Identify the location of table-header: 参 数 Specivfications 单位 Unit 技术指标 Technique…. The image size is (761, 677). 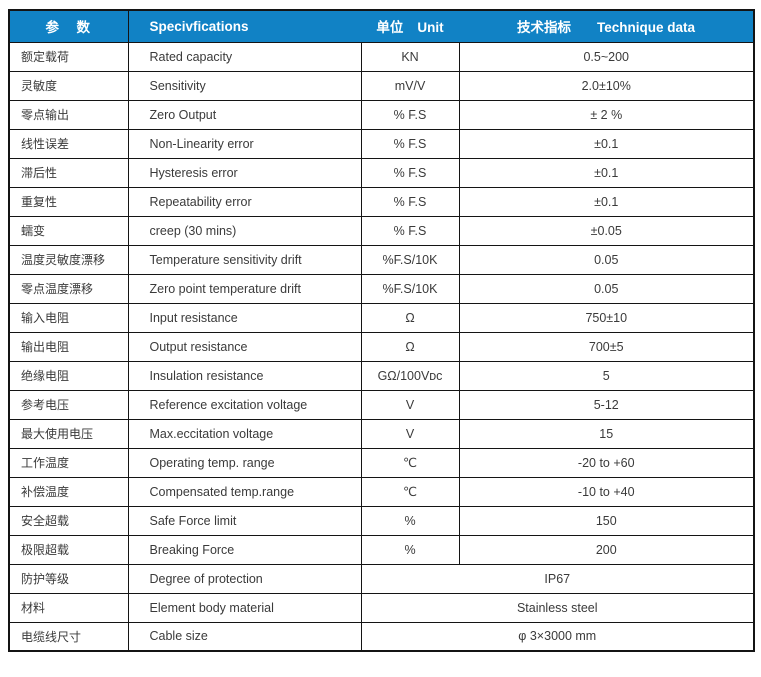
(381, 26).